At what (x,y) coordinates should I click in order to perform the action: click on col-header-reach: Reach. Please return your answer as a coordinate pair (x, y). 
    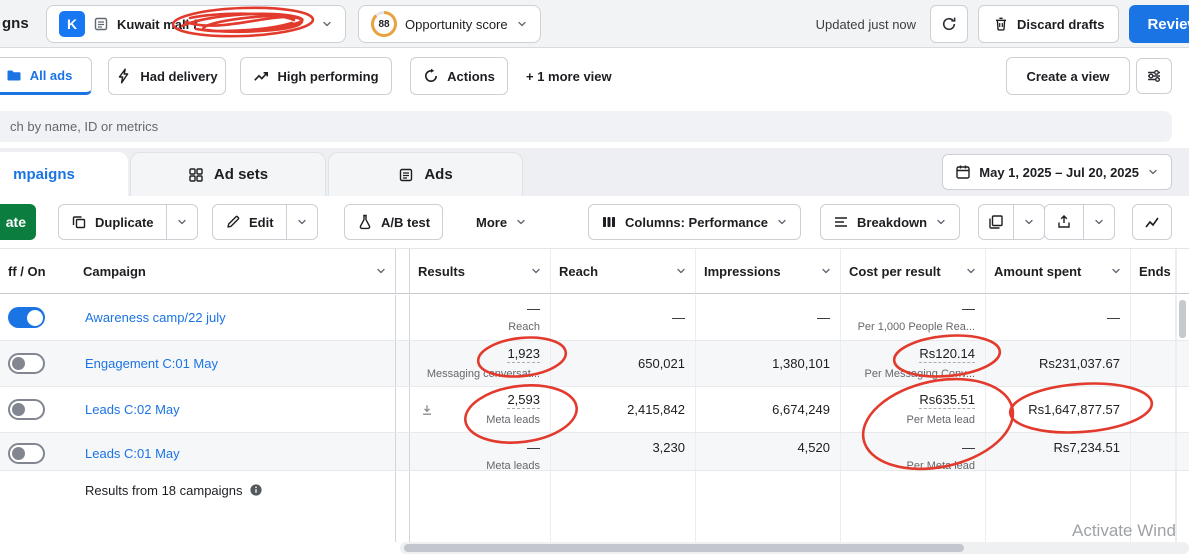
    Looking at the image, I should click on (623, 271).